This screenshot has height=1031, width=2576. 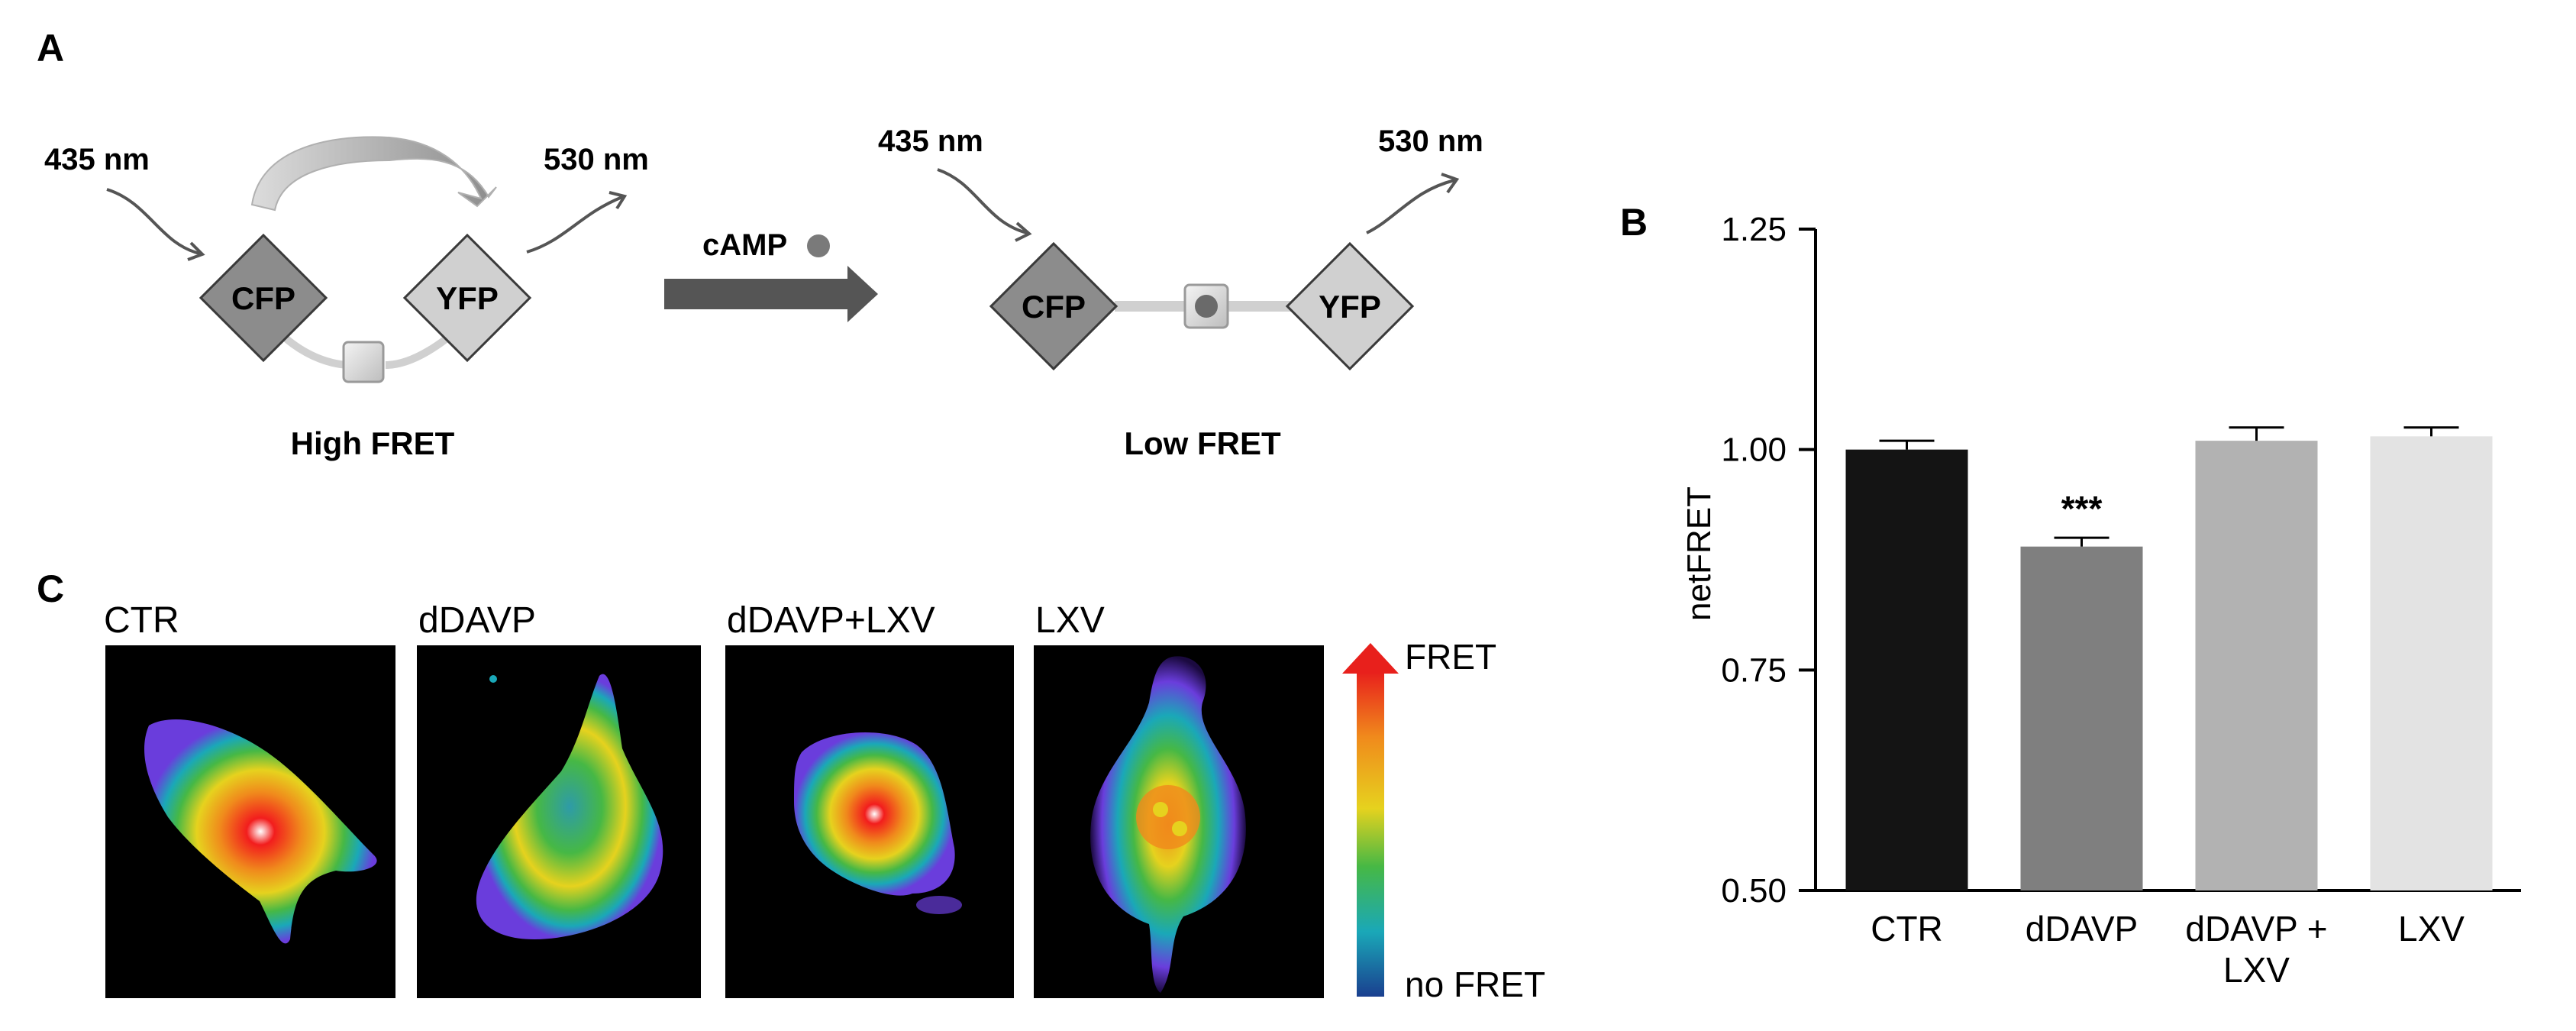 I want to click on camp-transition: cAMP, so click(x=771, y=275).